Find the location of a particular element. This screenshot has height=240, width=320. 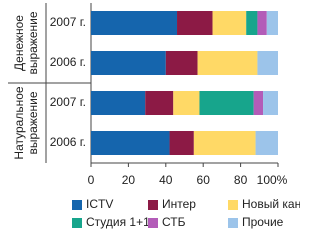

legend-label: Прочие is located at coordinates (263, 222).